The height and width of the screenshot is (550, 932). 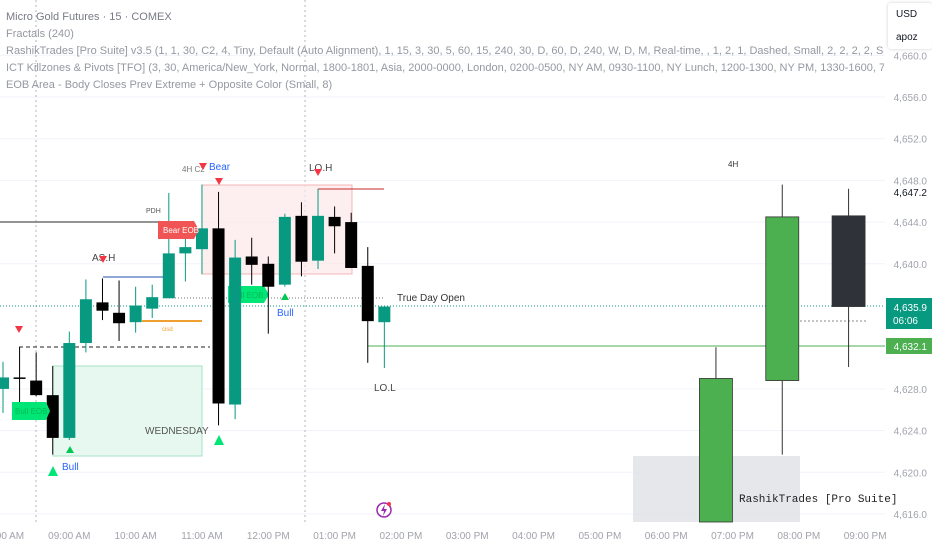 I want to click on x-tick-label: 09:00 AM, so click(x=69, y=536).